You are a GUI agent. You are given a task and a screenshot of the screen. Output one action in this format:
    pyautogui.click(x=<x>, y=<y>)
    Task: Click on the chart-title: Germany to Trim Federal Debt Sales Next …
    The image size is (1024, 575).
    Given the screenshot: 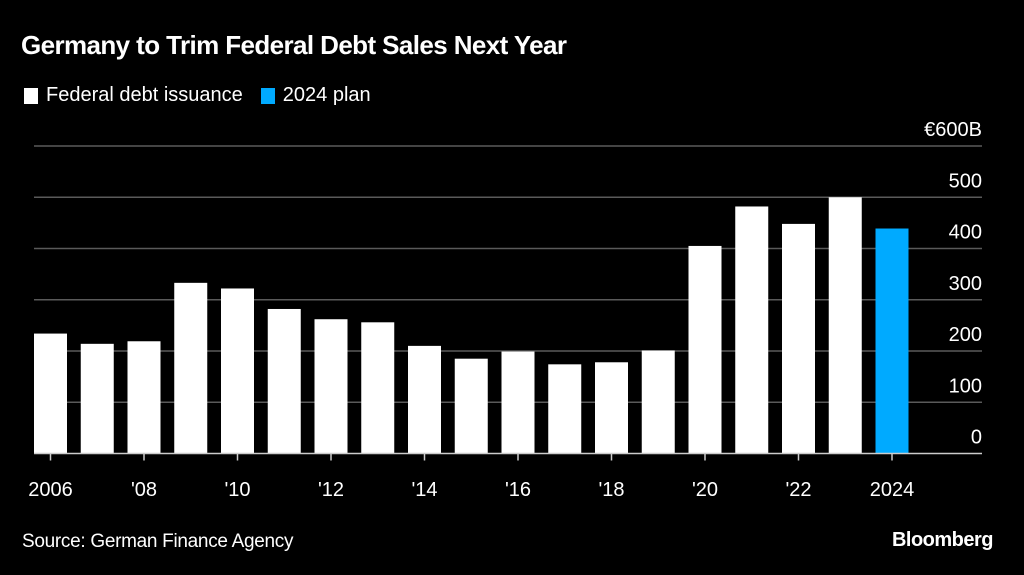 What is the action you would take?
    pyautogui.click(x=294, y=45)
    